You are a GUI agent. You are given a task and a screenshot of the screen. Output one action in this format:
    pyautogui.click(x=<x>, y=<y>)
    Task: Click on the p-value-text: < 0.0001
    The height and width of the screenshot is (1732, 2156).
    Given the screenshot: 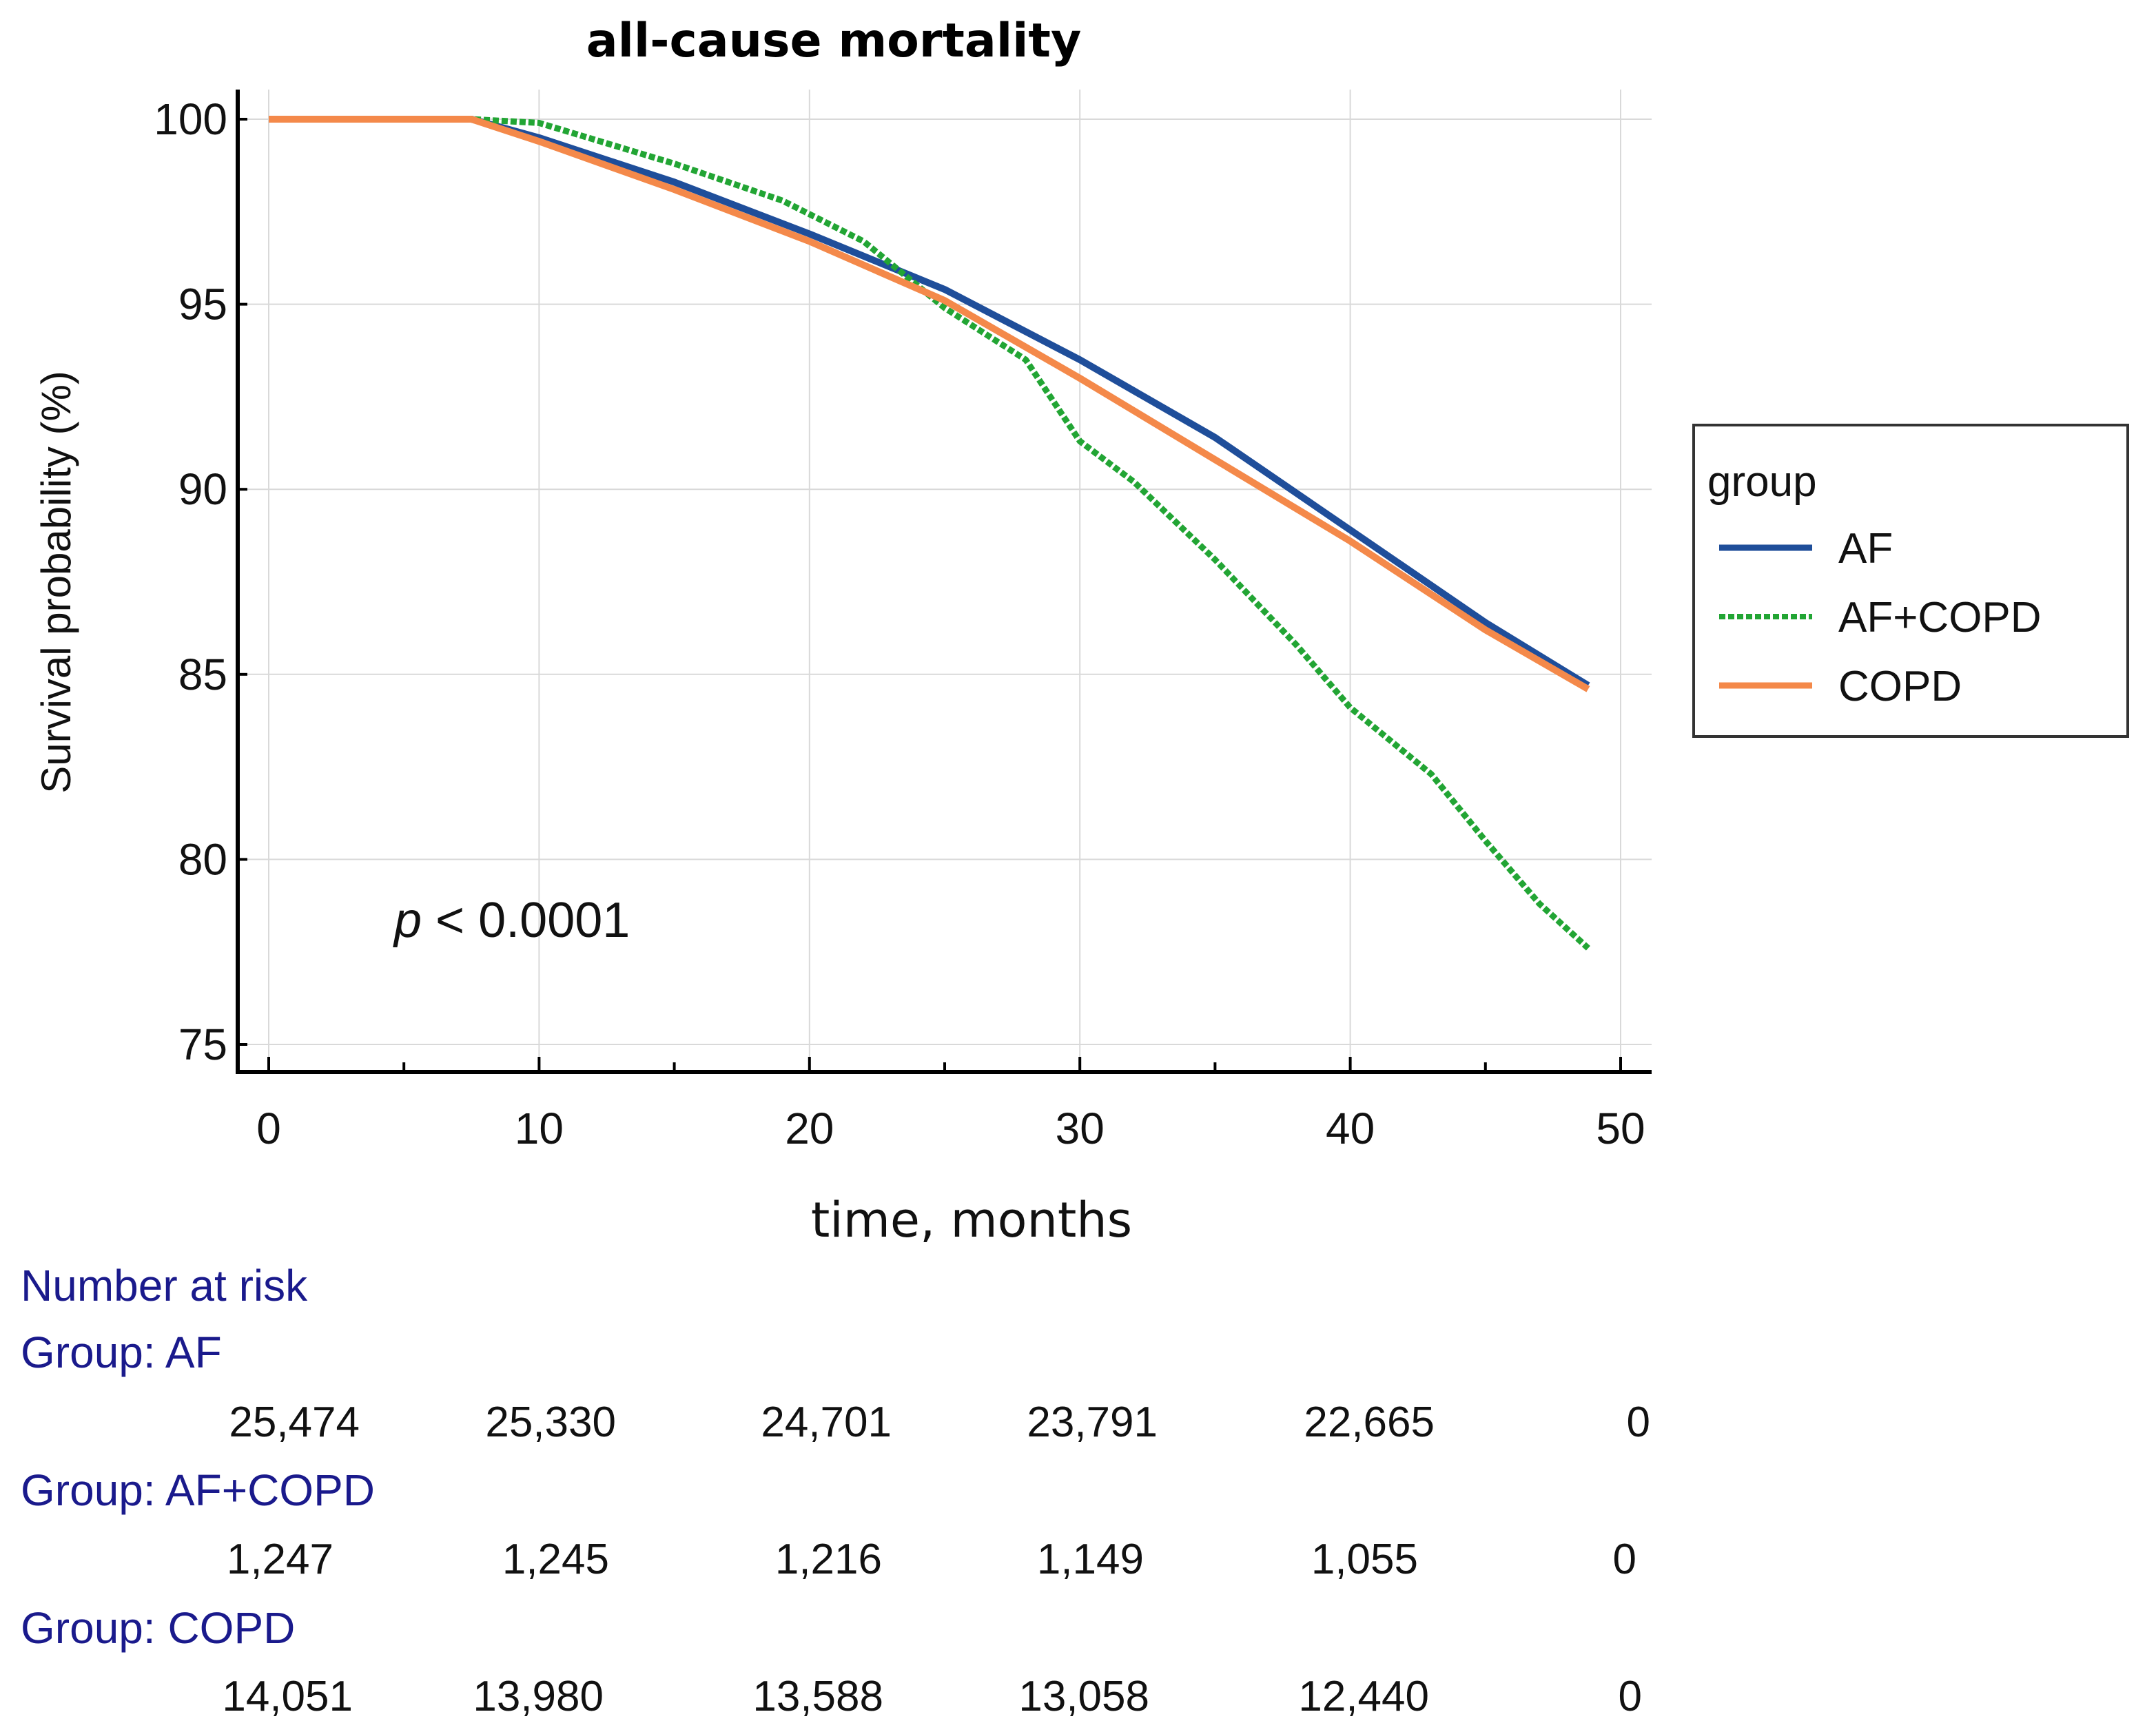 What is the action you would take?
    pyautogui.click(x=526, y=920)
    